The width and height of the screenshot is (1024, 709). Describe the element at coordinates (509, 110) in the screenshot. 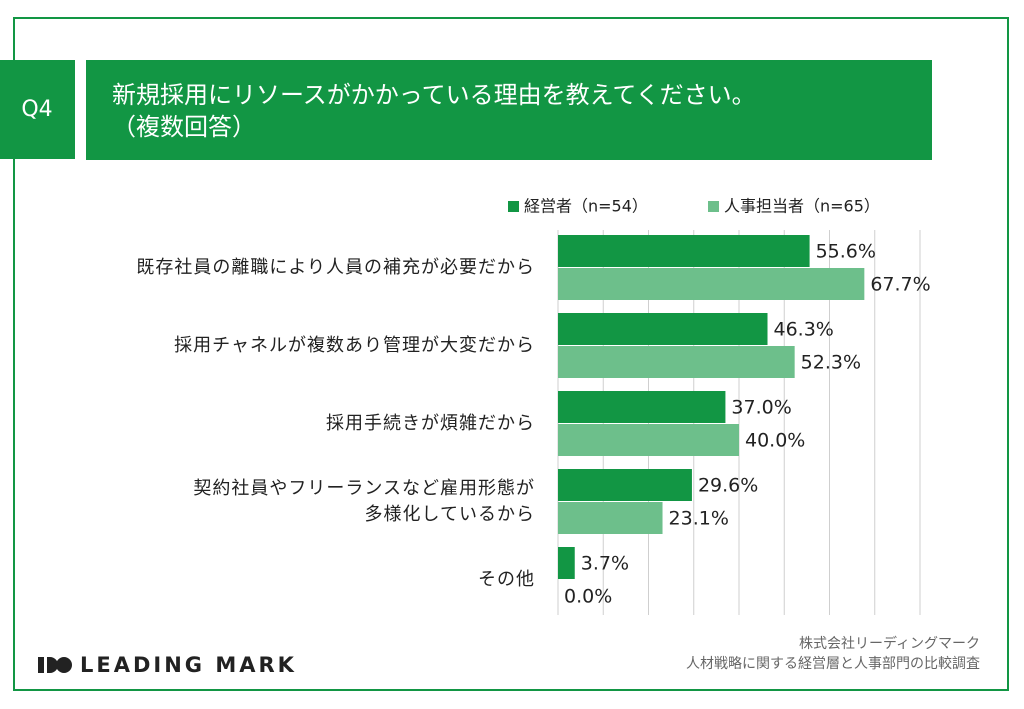

I see `title-box` at that location.